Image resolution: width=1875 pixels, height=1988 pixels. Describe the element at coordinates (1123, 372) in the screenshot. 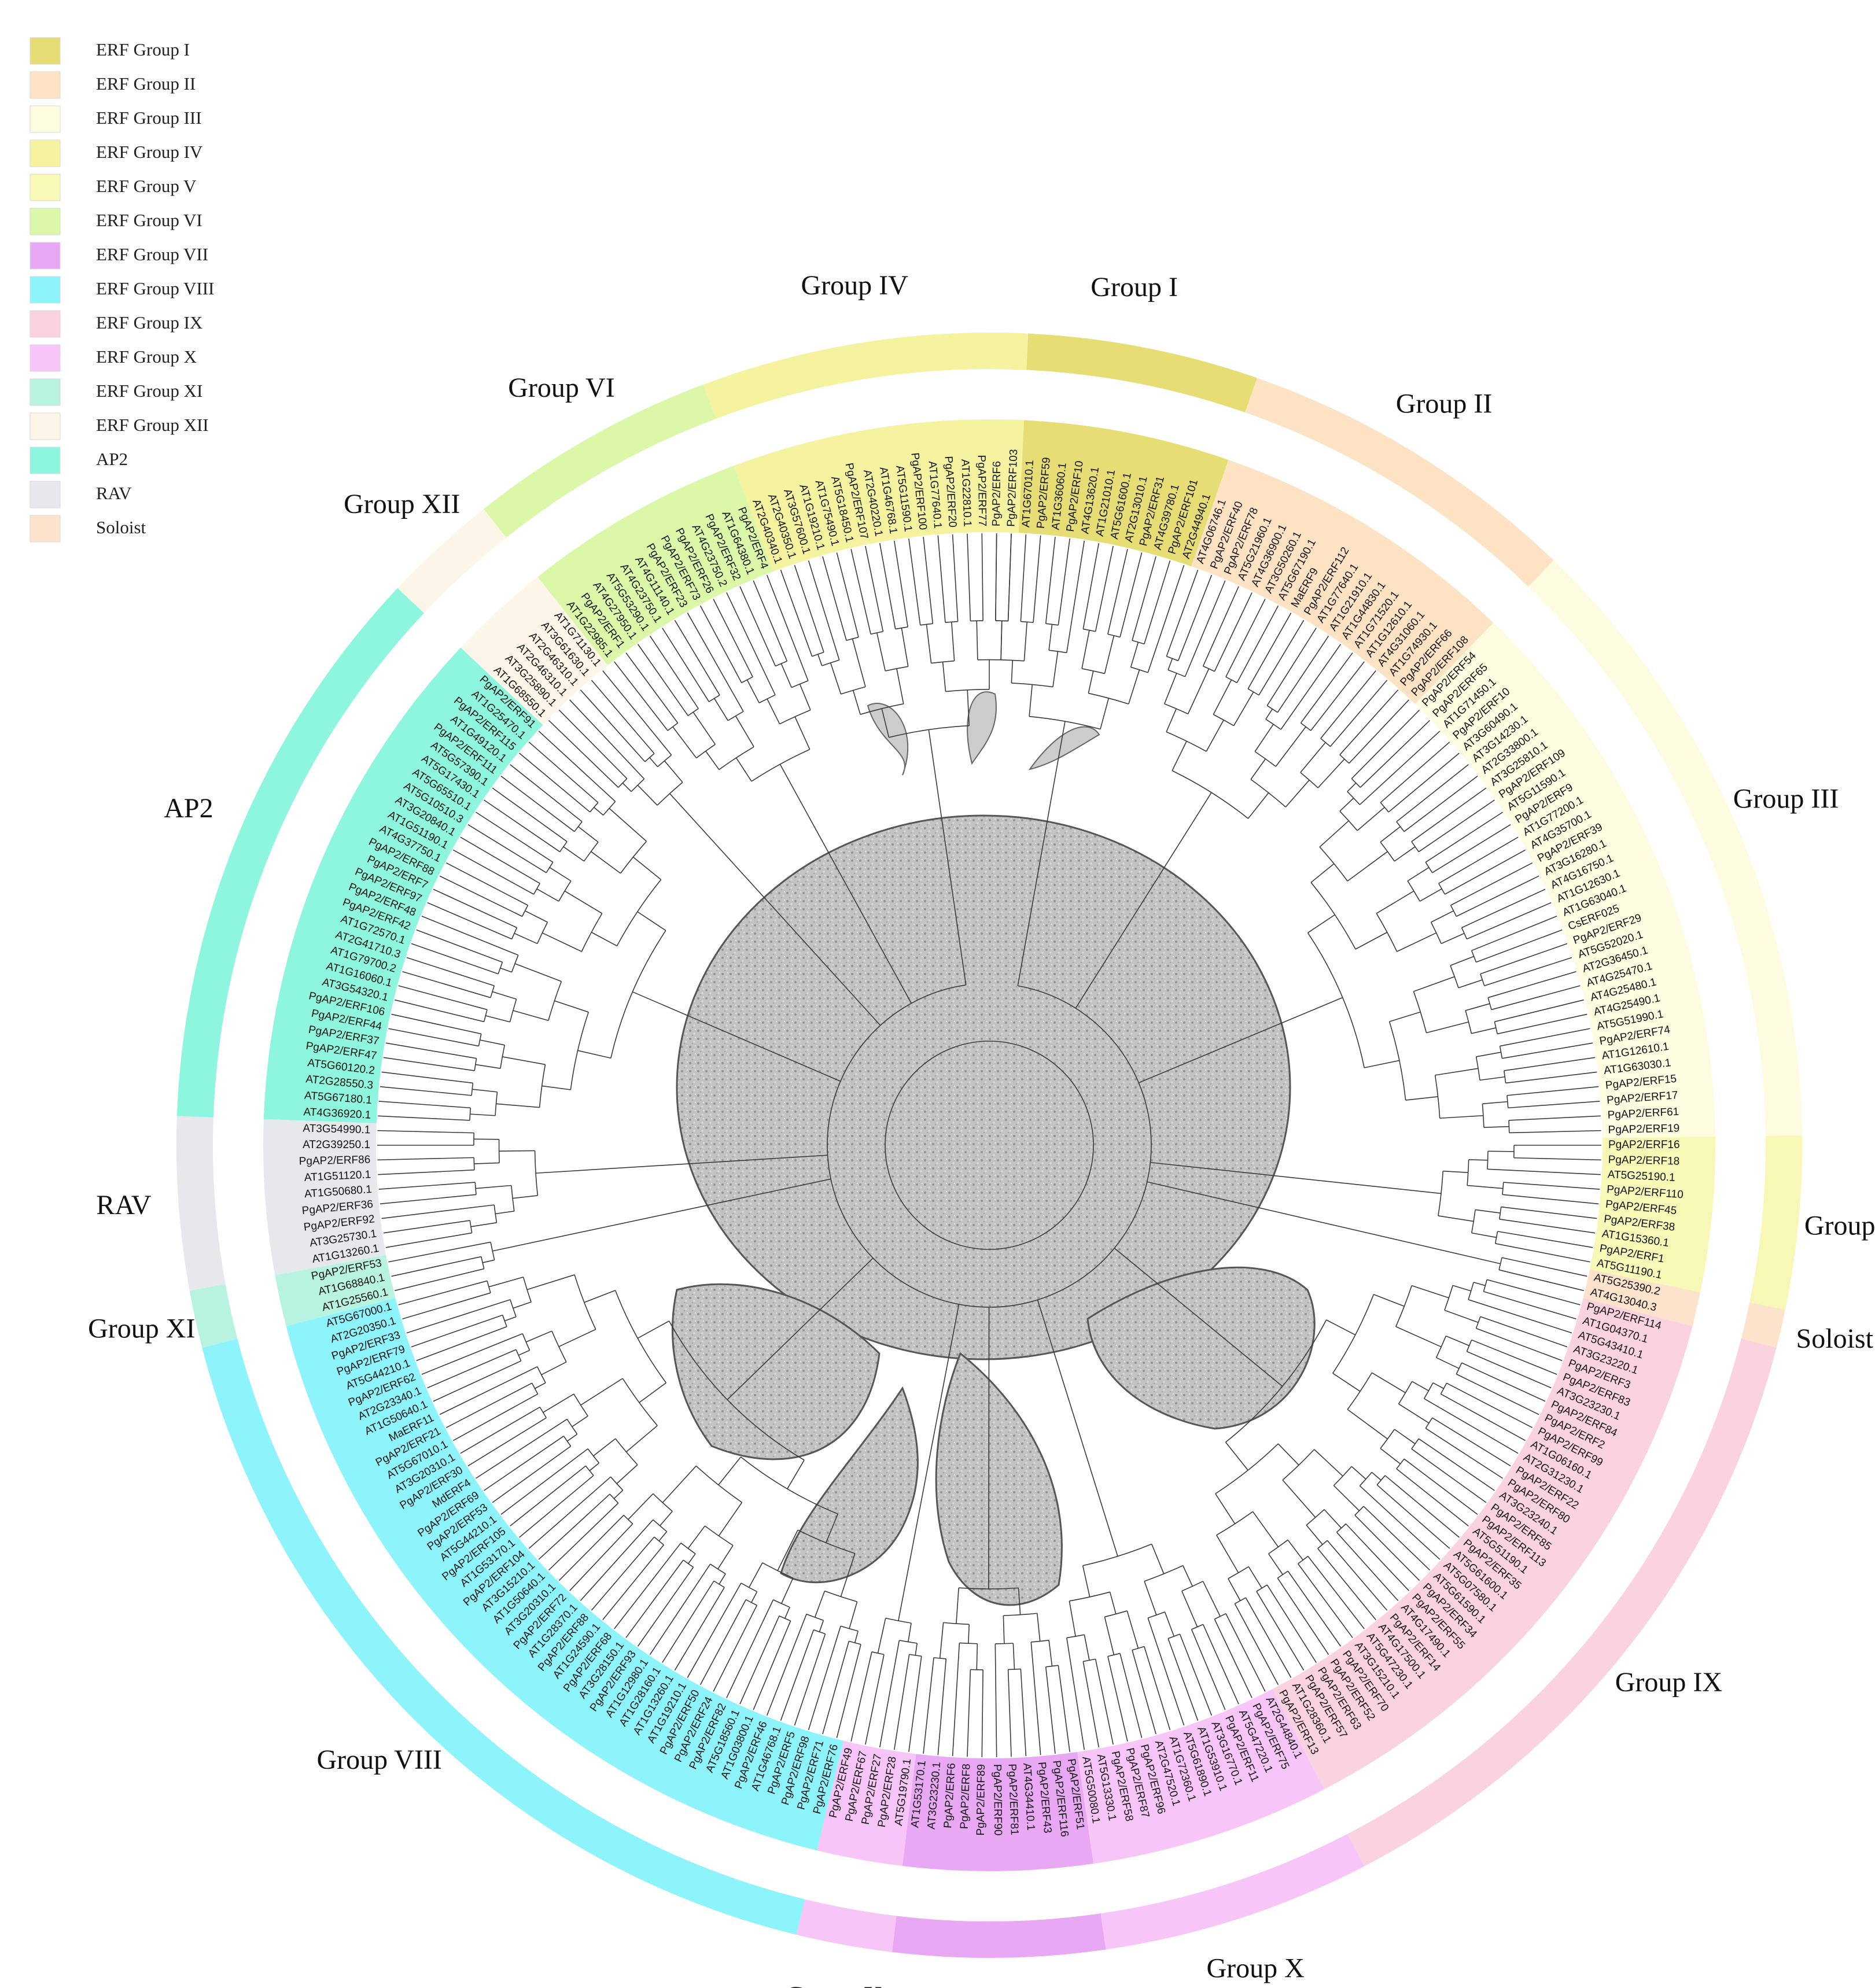

I see `group-ring-segment` at that location.